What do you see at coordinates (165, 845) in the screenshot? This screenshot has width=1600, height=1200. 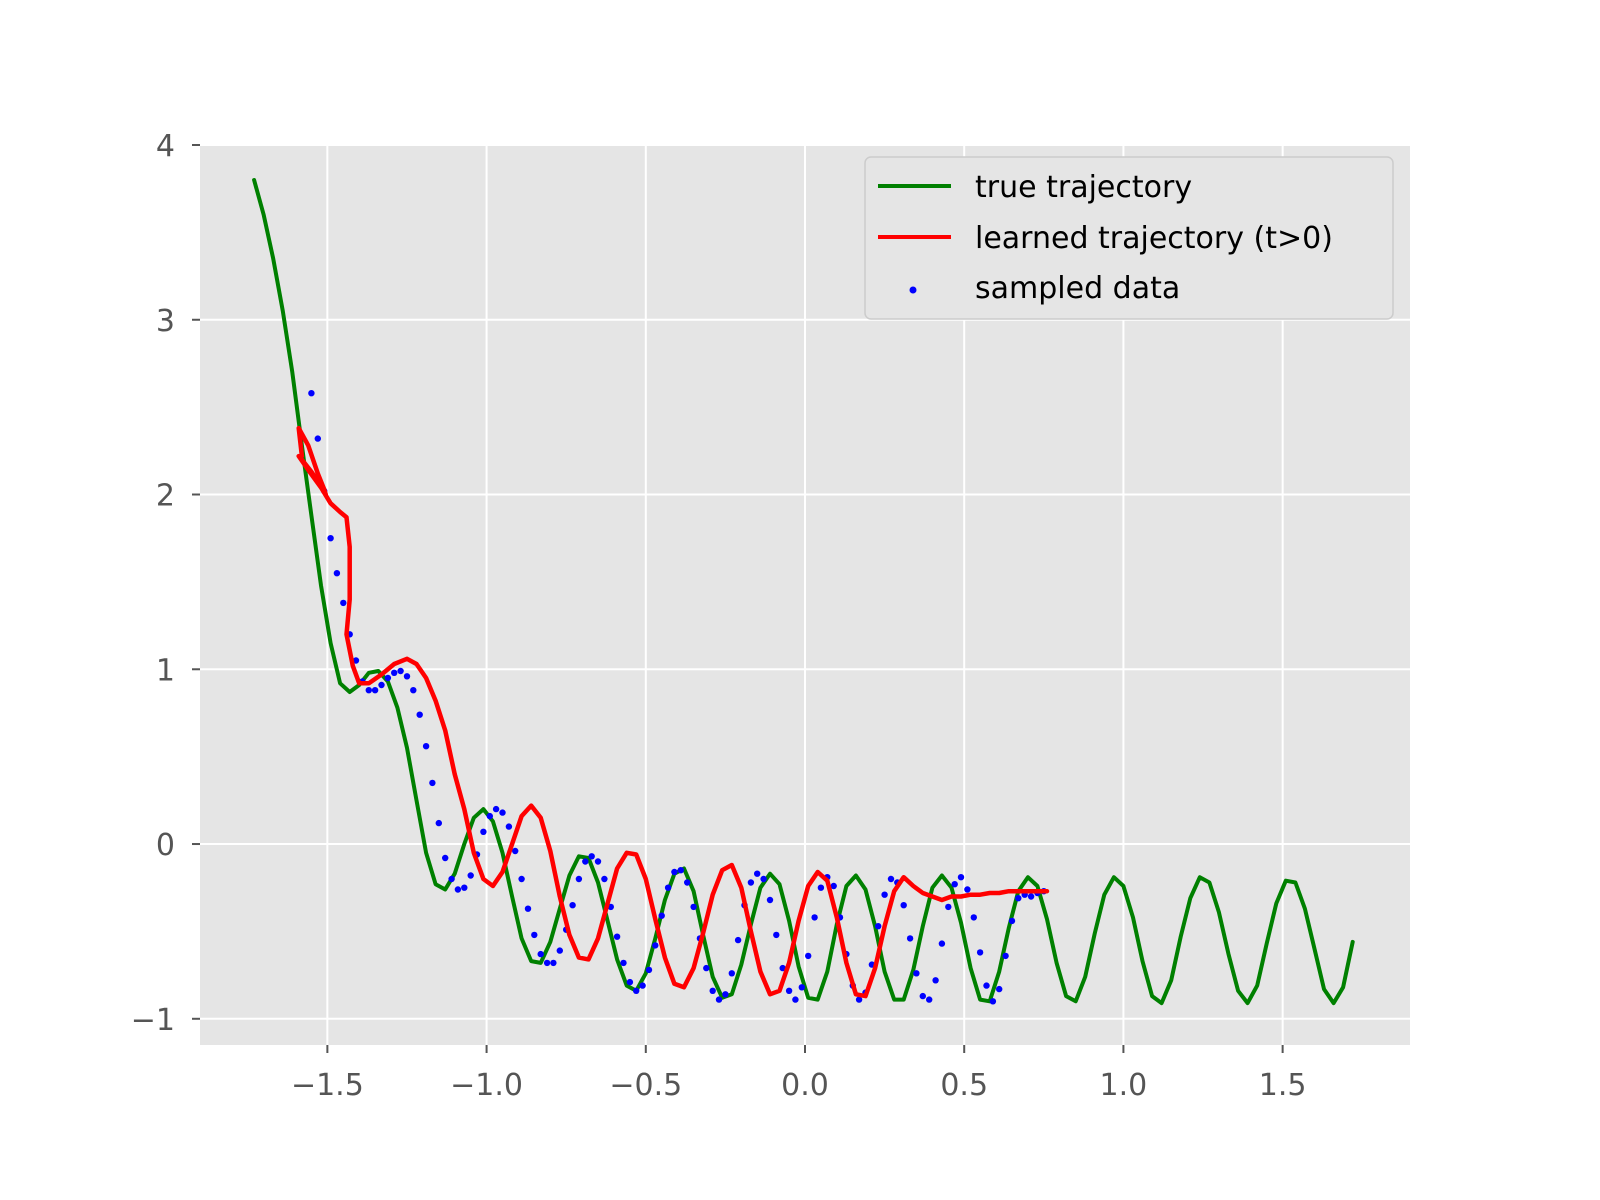 I see `y-tick-label: 0` at bounding box center [165, 845].